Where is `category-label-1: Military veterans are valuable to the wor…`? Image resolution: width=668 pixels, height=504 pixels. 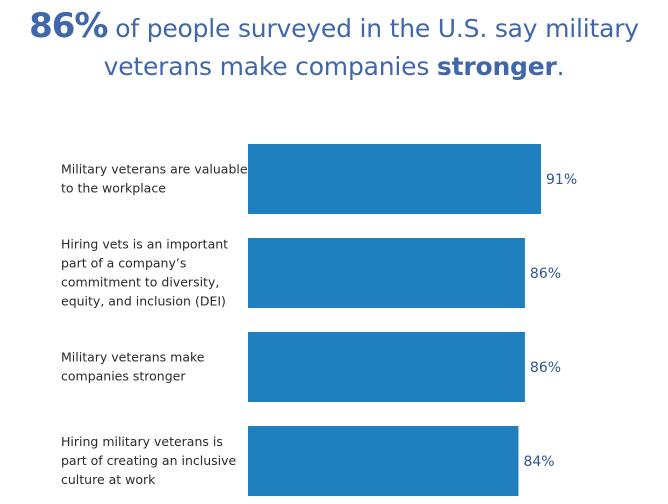
category-label-1: Military veterans are valuable to the wor… is located at coordinates (154, 179).